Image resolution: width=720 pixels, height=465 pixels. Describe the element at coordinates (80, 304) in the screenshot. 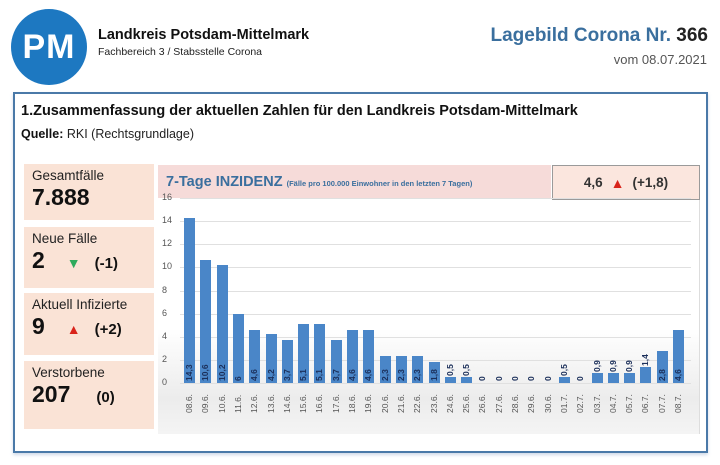

I see `stat-label: Aktuell Infizierte` at that location.